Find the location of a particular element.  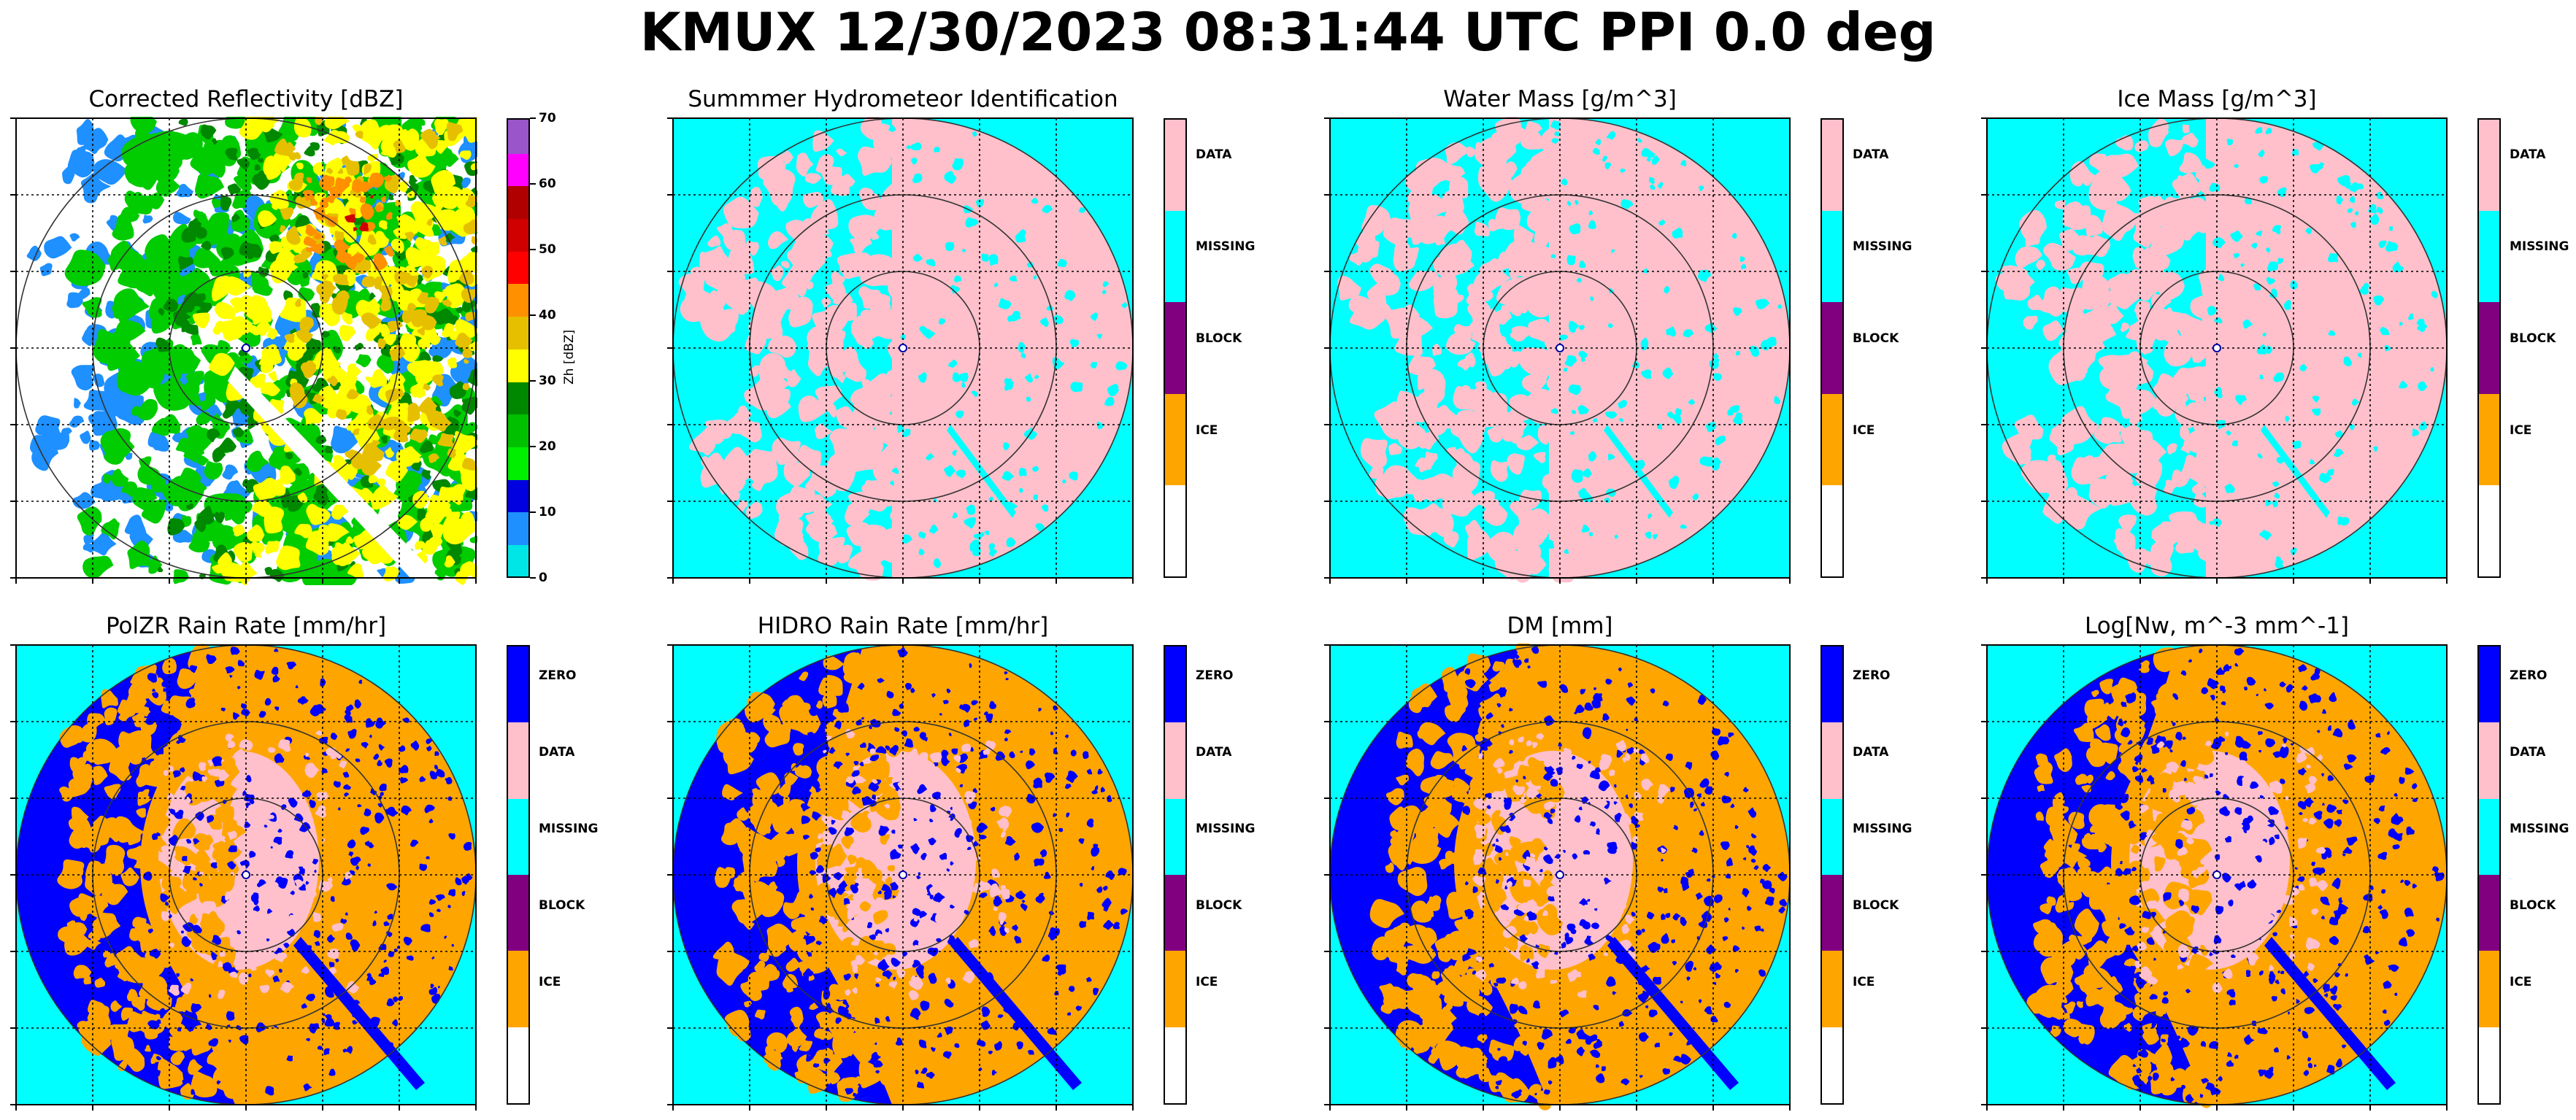

ice-blobs is located at coordinates (153, 872).